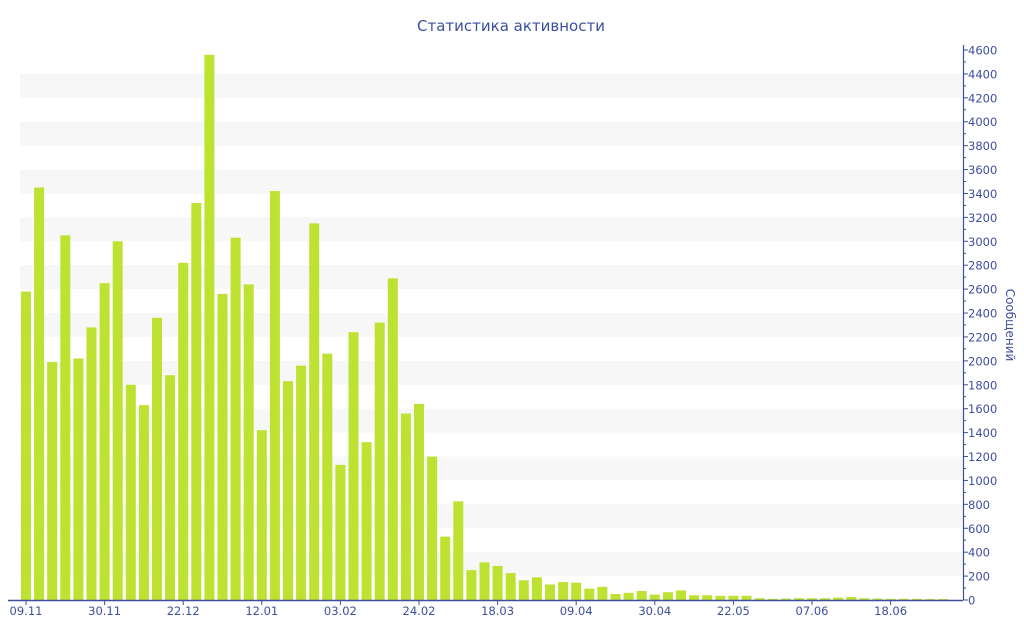 This screenshot has height=644, width=1024. I want to click on y-tick-label: 800, so click(979, 505).